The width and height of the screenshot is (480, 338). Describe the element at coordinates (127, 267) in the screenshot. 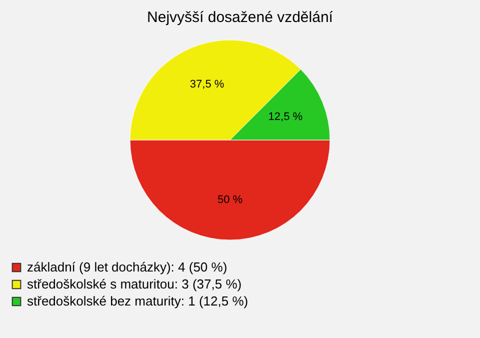

I see `legend-label: základní (9 let docházky): 4 (50 %)` at that location.